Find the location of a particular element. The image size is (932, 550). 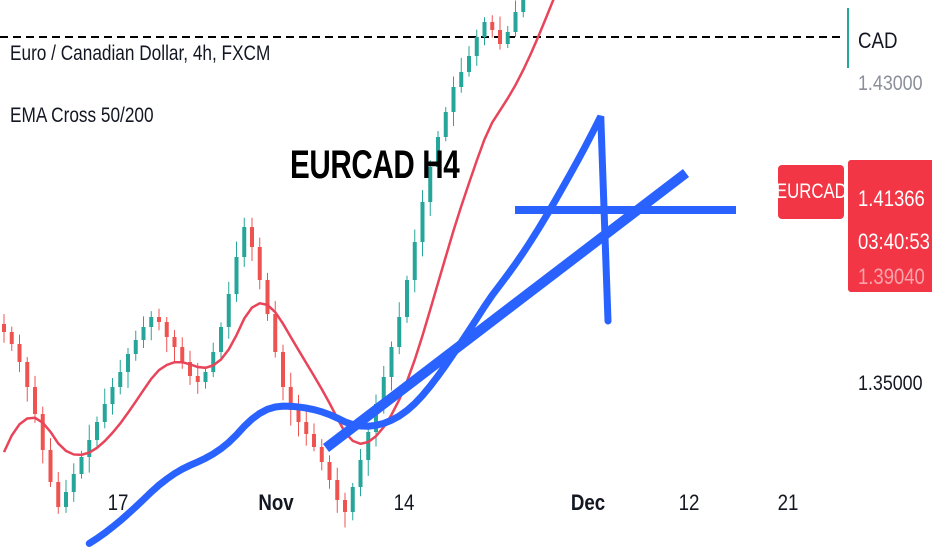

price-axis-label-mid: 1.35000 is located at coordinates (890, 383).